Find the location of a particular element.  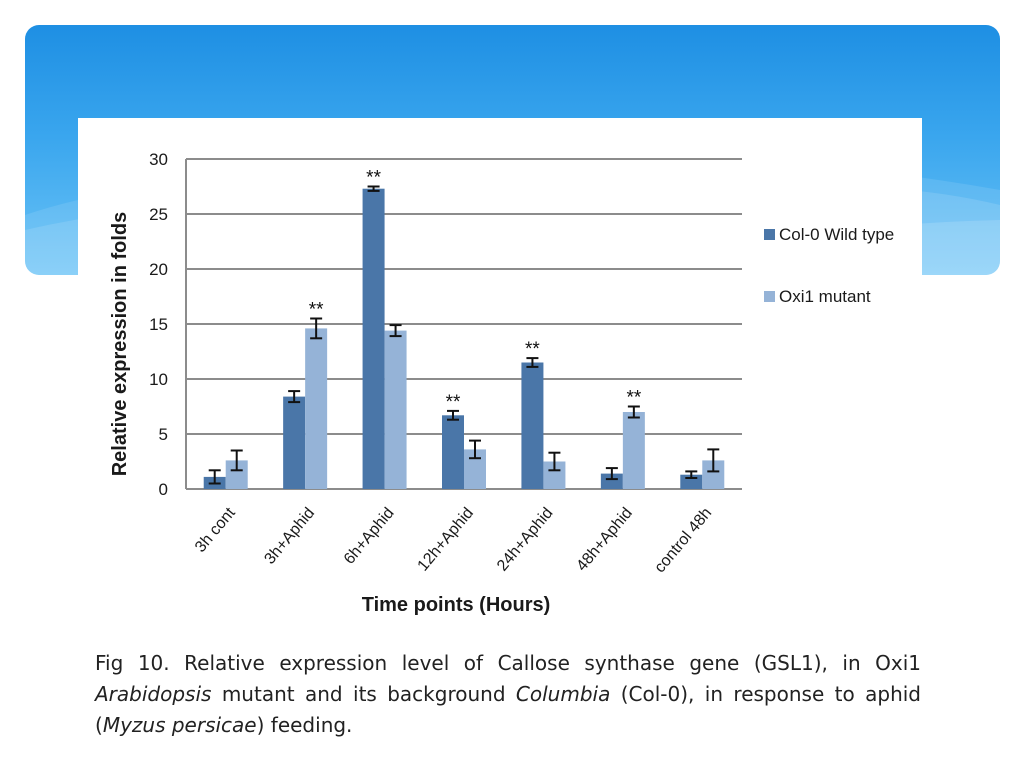

x-tick-label: 24h+Aphid is located at coordinates (525, 540).